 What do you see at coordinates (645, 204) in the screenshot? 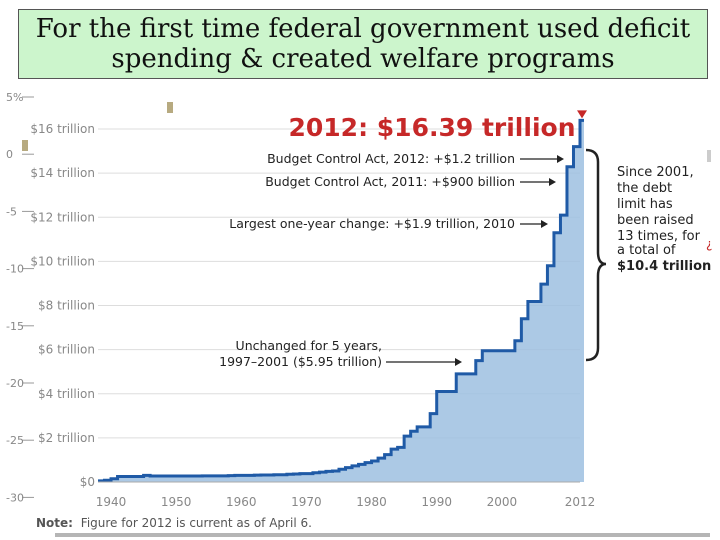
I see `side-note-line: limit has` at bounding box center [645, 204].